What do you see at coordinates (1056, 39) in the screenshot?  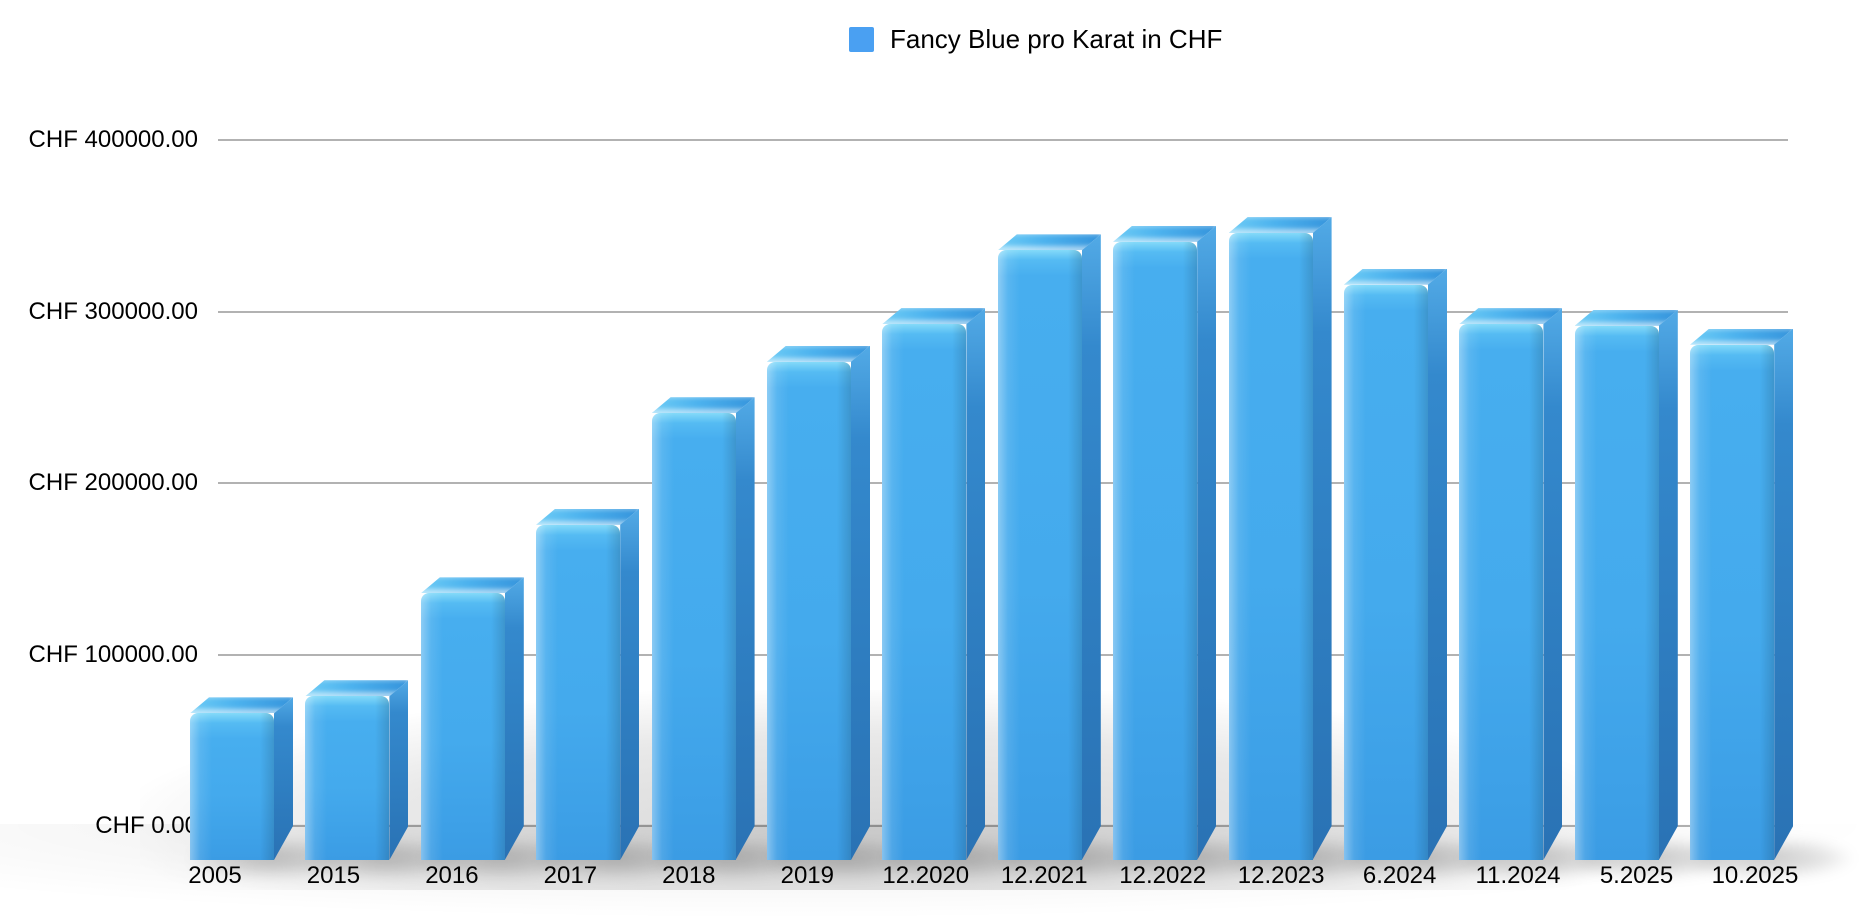 I see `legend-series-label: Fancy Blue pro Karat in CHF` at bounding box center [1056, 39].